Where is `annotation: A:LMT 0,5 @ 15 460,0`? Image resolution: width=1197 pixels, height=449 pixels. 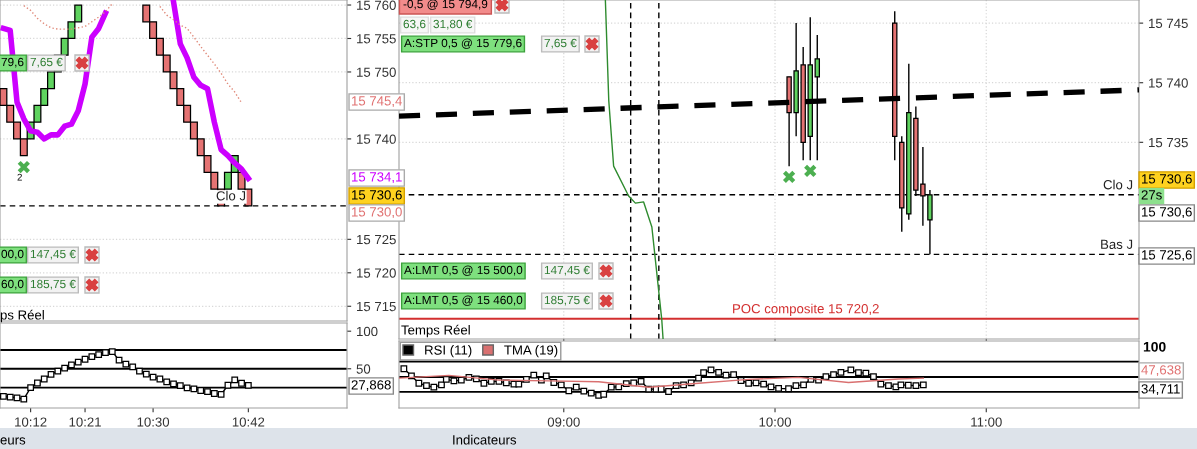
annotation: A:LMT 0,5 @ 15 460,0 is located at coordinates (463, 300).